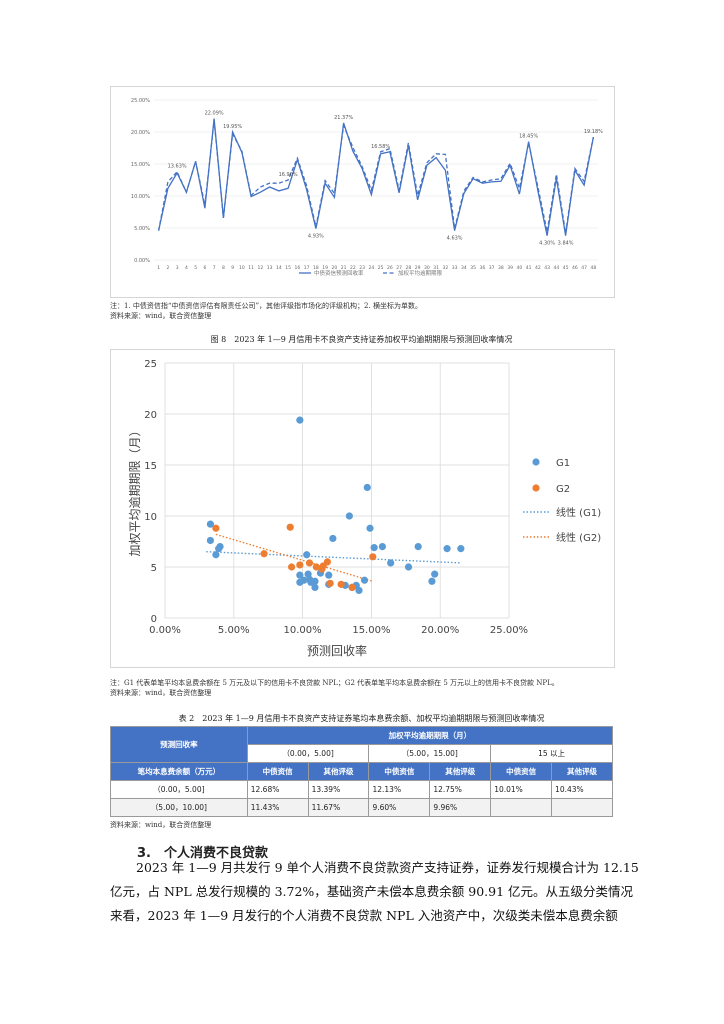 Image resolution: width=724 pixels, height=1024 pixels. I want to click on series-line-a, so click(376, 177).